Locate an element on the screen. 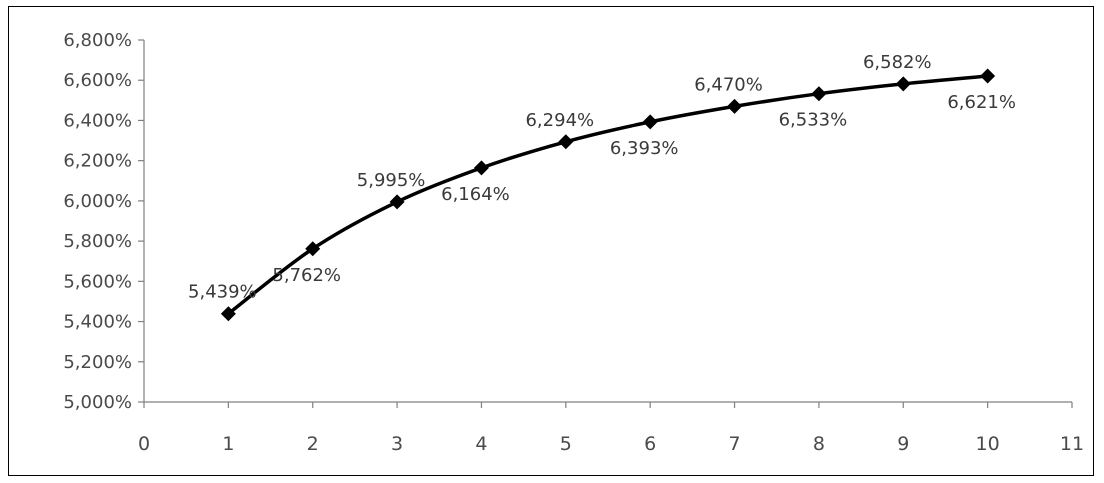 The width and height of the screenshot is (1104, 483). x-tick-label: 7 is located at coordinates (734, 444).